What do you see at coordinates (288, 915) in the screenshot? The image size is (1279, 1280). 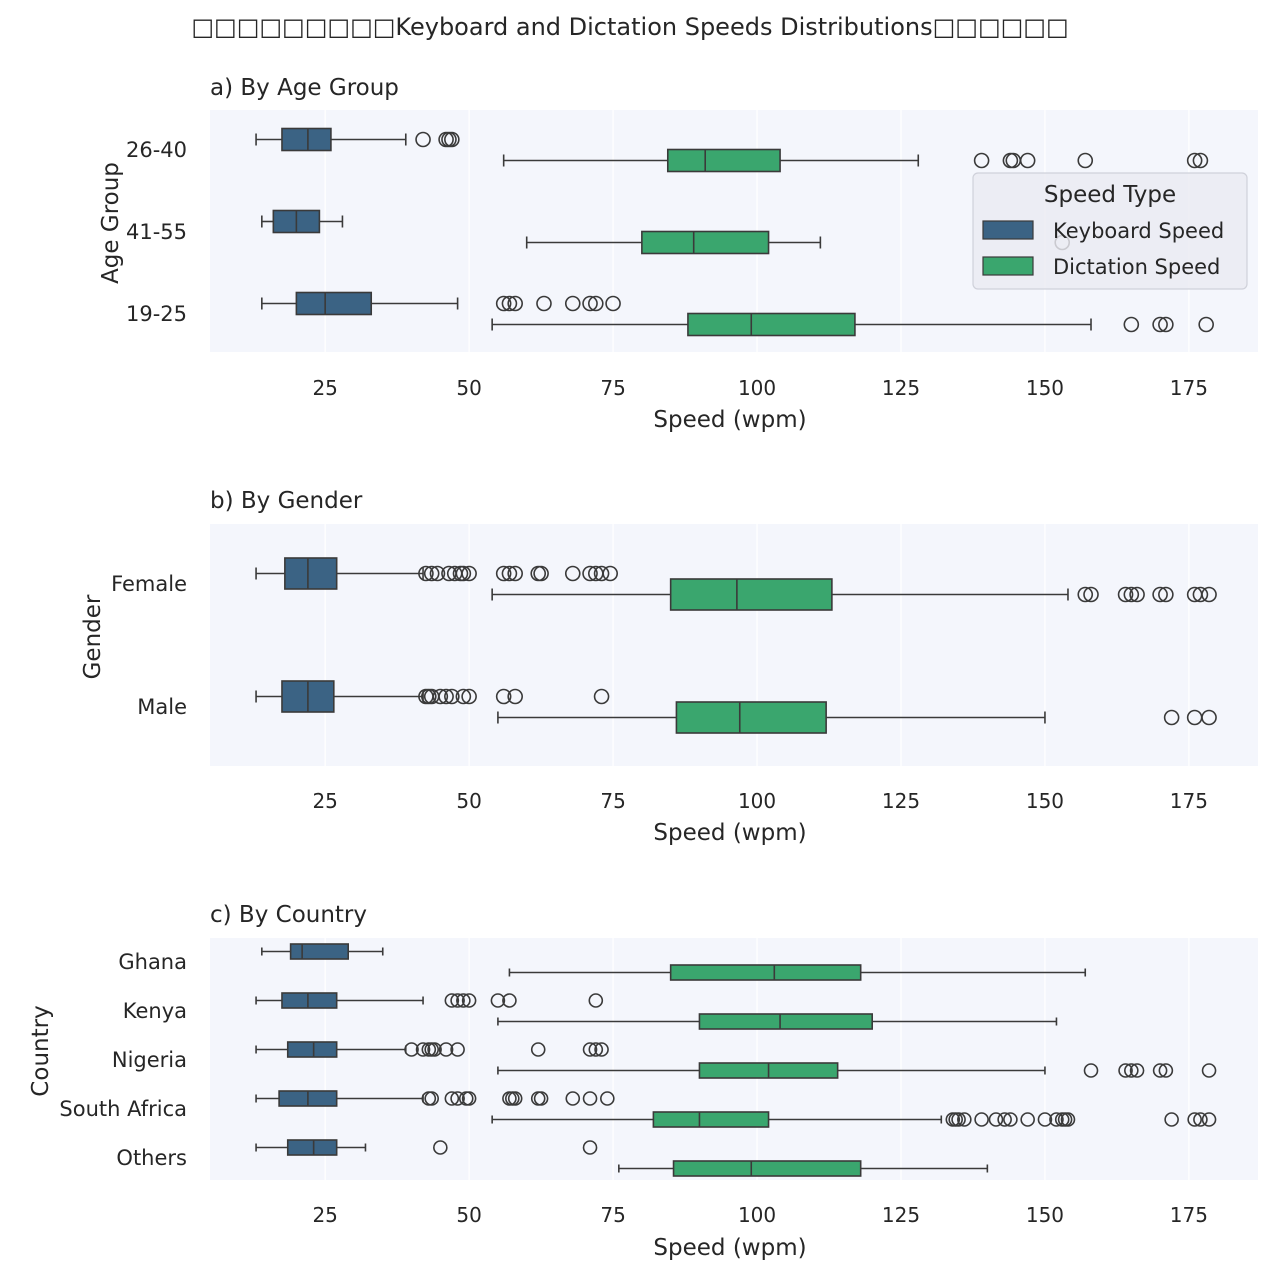 I see `panel-title: c) By Country` at bounding box center [288, 915].